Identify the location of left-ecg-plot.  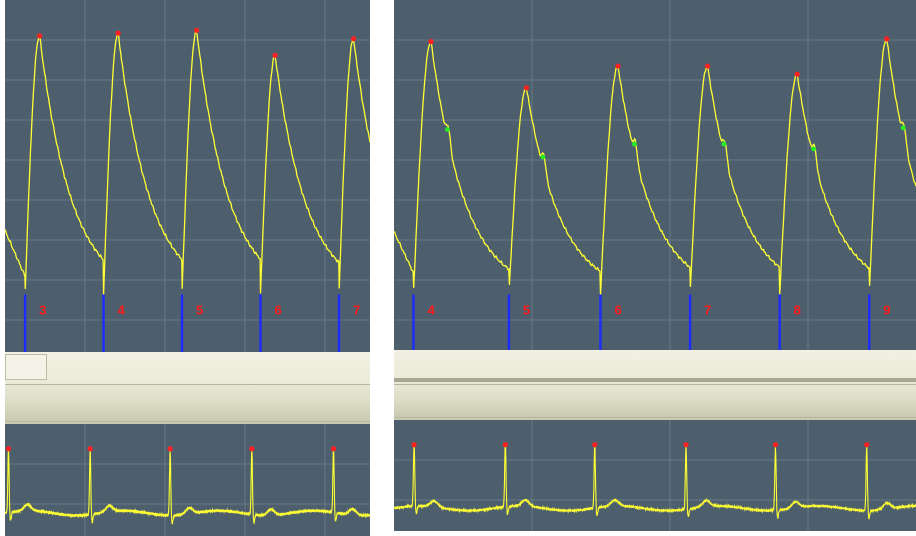
(187, 480).